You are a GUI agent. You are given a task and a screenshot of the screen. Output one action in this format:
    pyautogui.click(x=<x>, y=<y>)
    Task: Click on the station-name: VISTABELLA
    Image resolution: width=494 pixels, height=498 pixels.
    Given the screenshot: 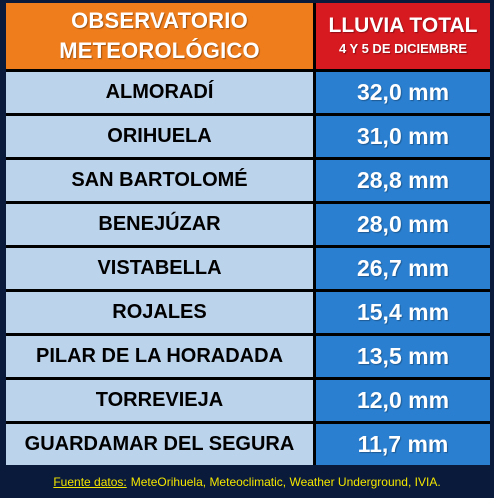 What is the action you would take?
    pyautogui.click(x=159, y=268)
    